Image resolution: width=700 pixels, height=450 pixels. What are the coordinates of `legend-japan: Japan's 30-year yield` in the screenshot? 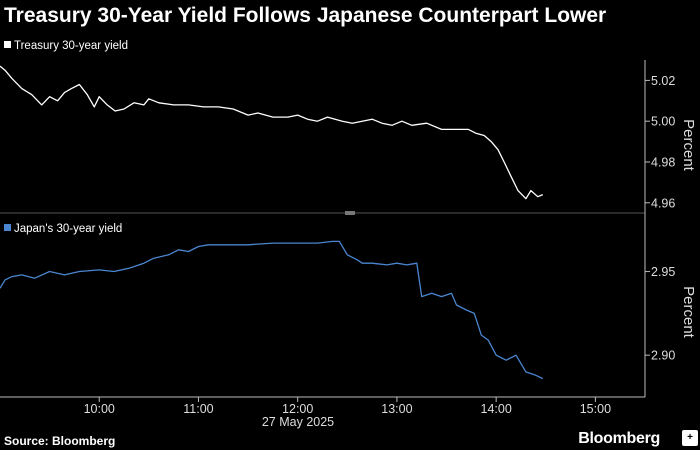 It's located at (63, 229).